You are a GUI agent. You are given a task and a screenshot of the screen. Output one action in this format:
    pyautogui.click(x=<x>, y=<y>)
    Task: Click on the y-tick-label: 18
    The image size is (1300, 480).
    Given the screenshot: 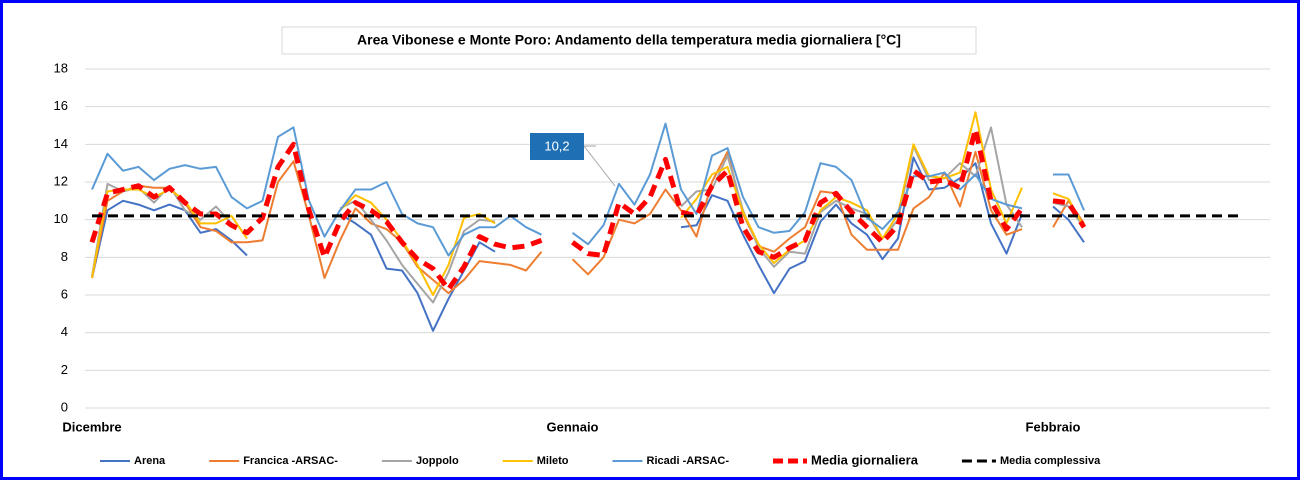 What is the action you would take?
    pyautogui.click(x=61, y=67)
    